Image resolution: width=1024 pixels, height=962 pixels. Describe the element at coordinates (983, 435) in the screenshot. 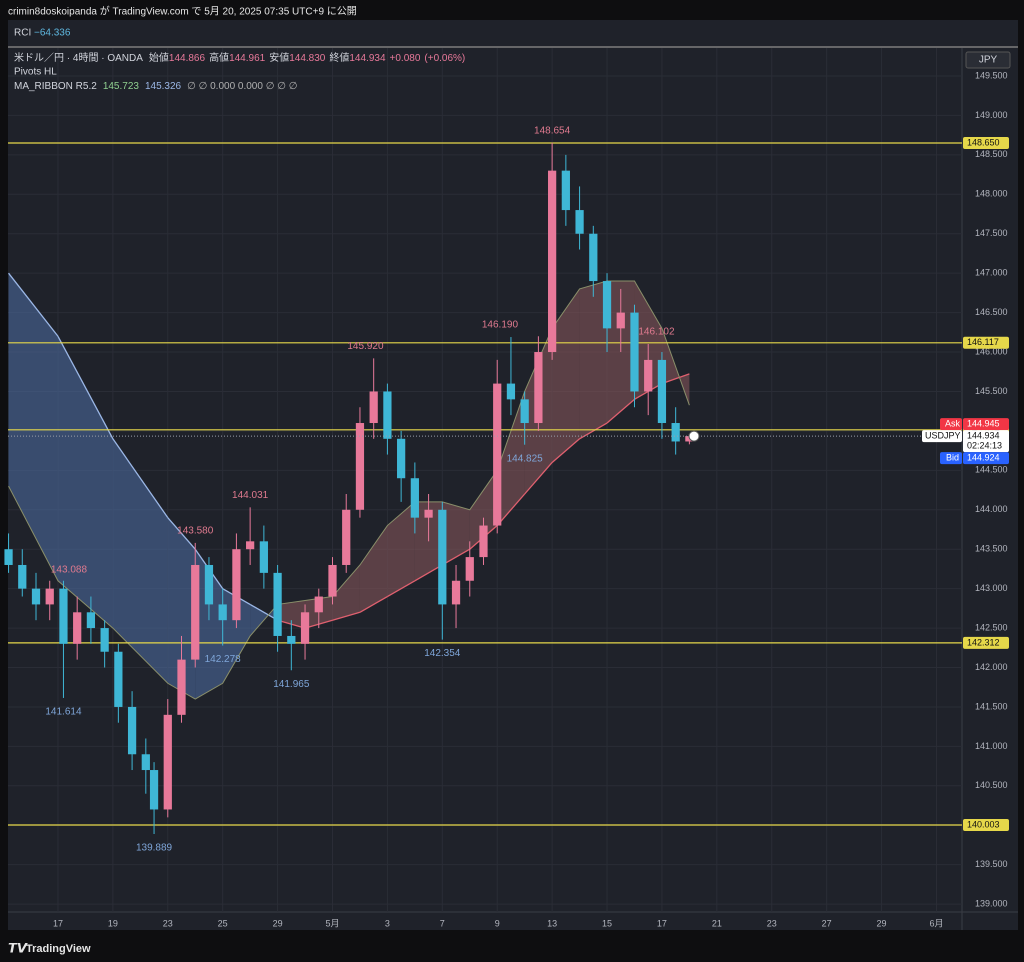

I see `last: 144.934` at that location.